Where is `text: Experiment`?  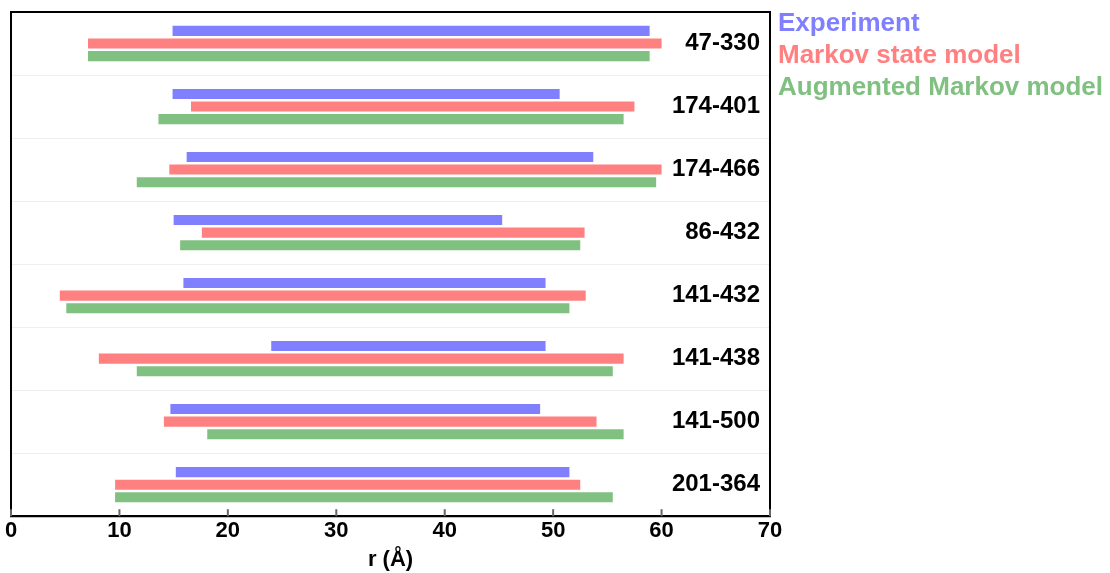
text: Experiment is located at coordinates (849, 22).